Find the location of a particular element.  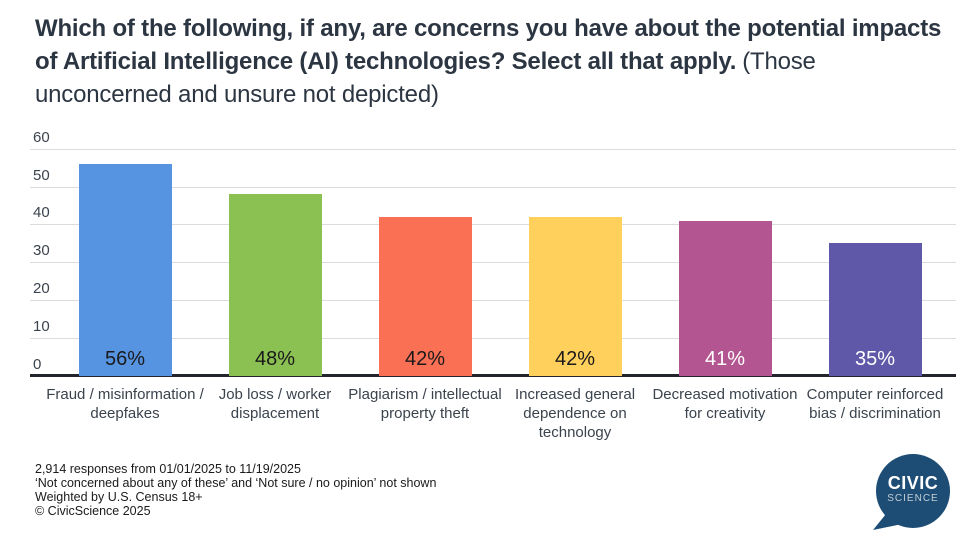

footer-weighting: Weighted by U.S. Census 18+ is located at coordinates (119, 497).